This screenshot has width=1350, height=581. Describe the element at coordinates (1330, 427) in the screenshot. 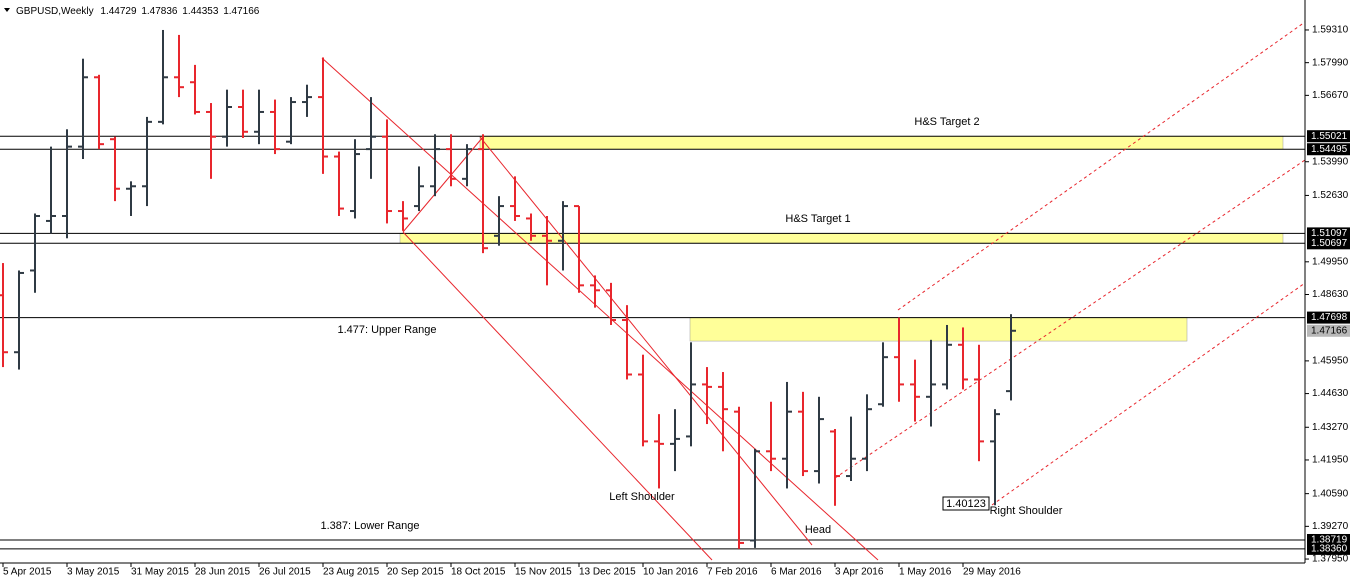

I see `y-tick-label: 1.43270` at that location.